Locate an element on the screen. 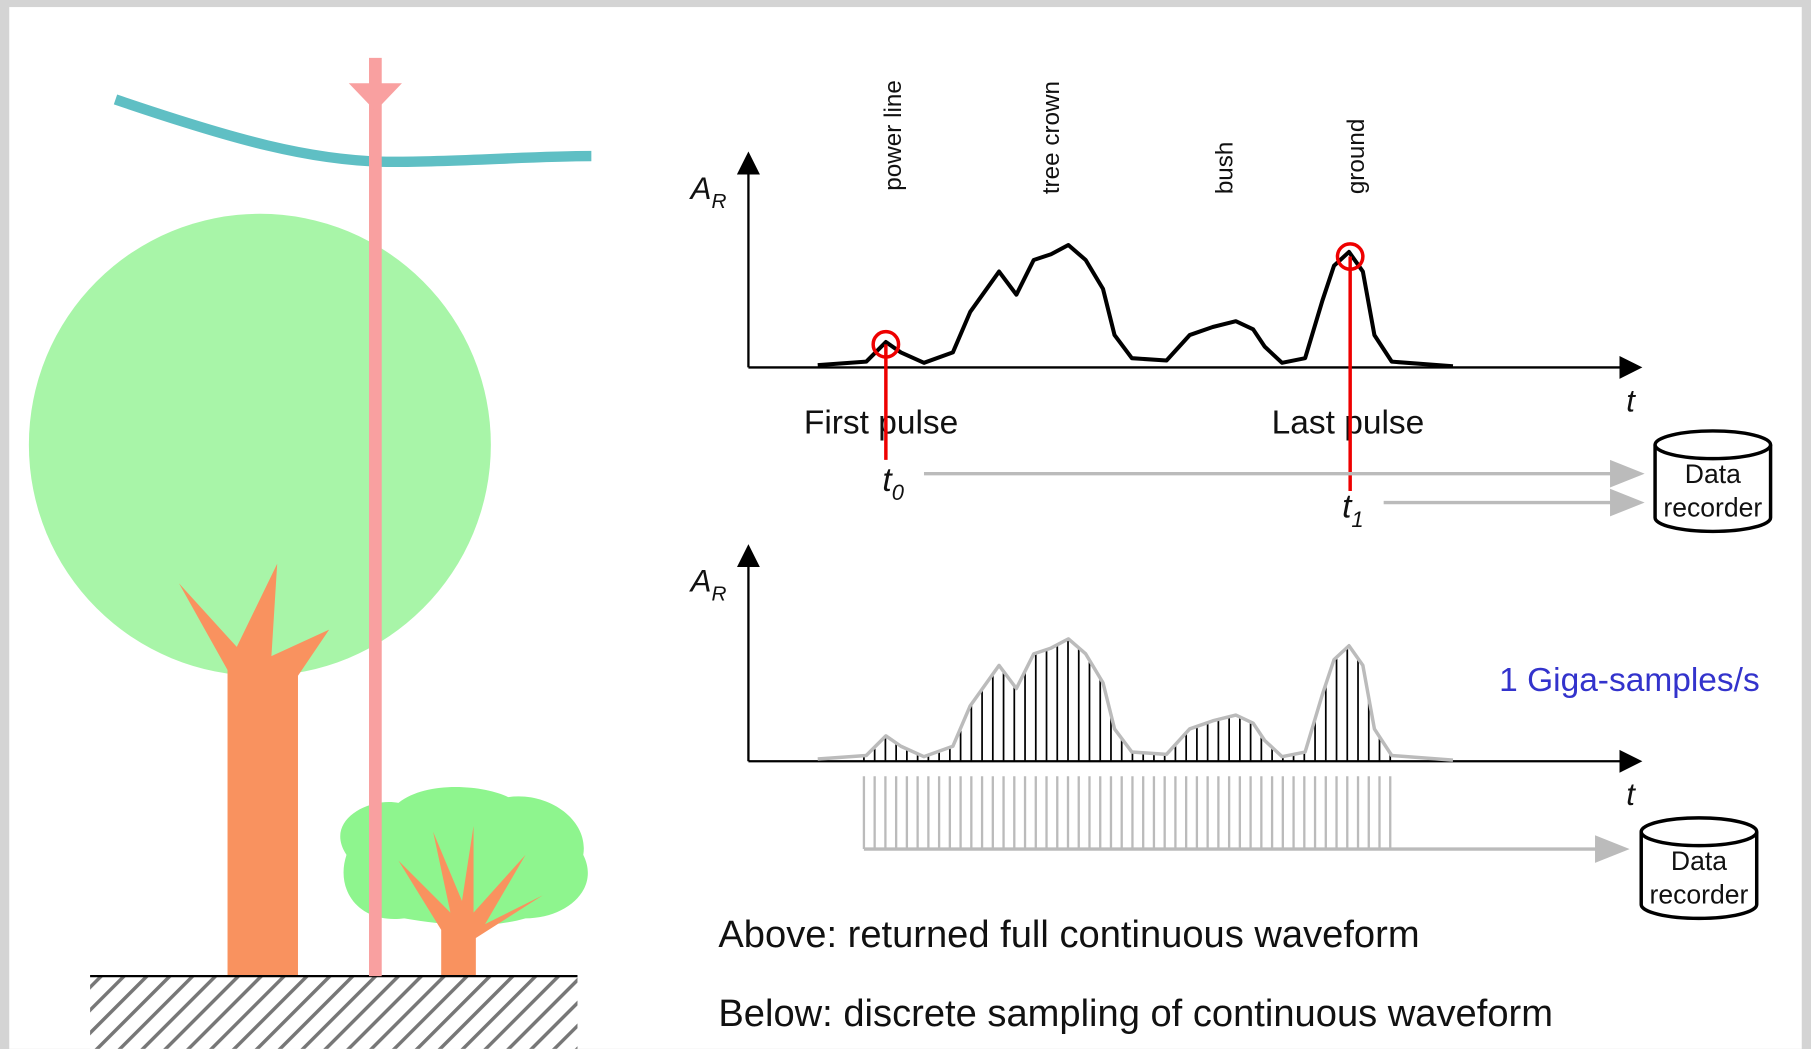 This screenshot has width=1811, height=1049. caption-above: Above: returned full continuous waveform is located at coordinates (1068, 935).